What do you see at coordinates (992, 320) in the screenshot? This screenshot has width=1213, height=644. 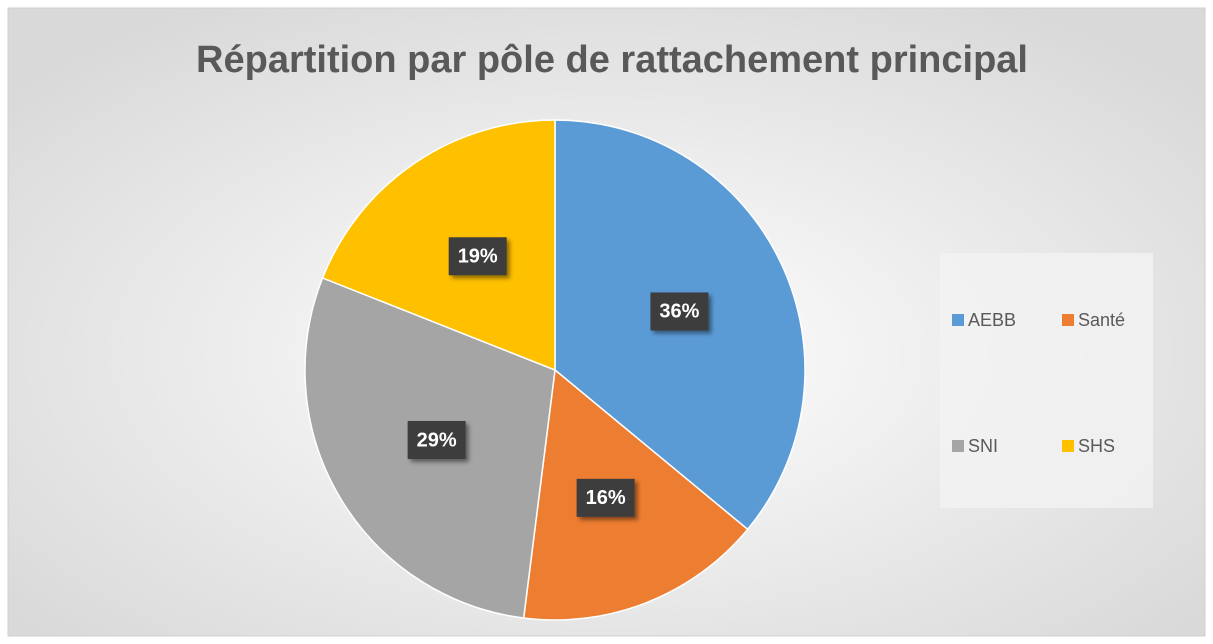 I see `legend-label: AEBB` at bounding box center [992, 320].